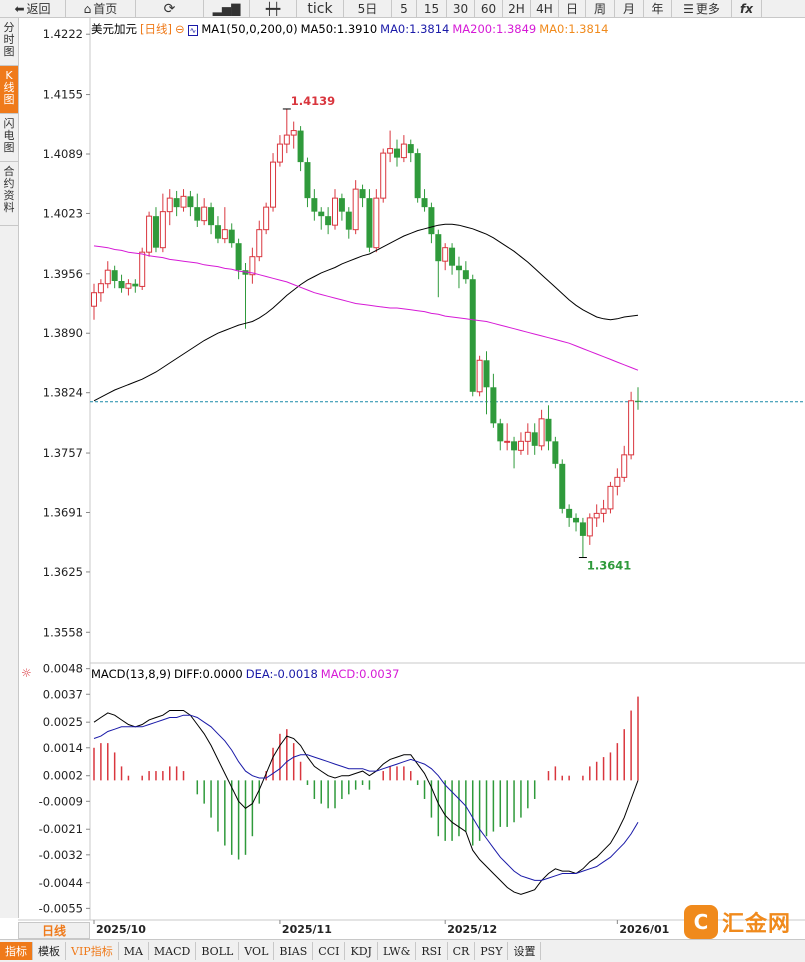 This screenshot has width=805, height=962. I want to click on symbol-name: 美元加元, so click(114, 29).